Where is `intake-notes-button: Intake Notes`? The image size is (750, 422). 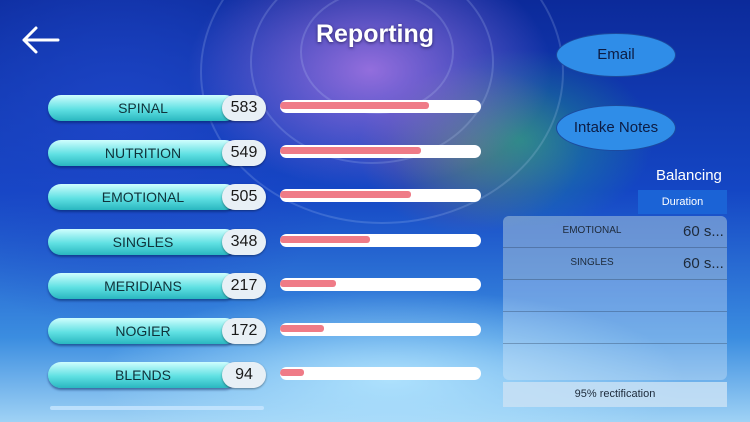 intake-notes-button: Intake Notes is located at coordinates (616, 128).